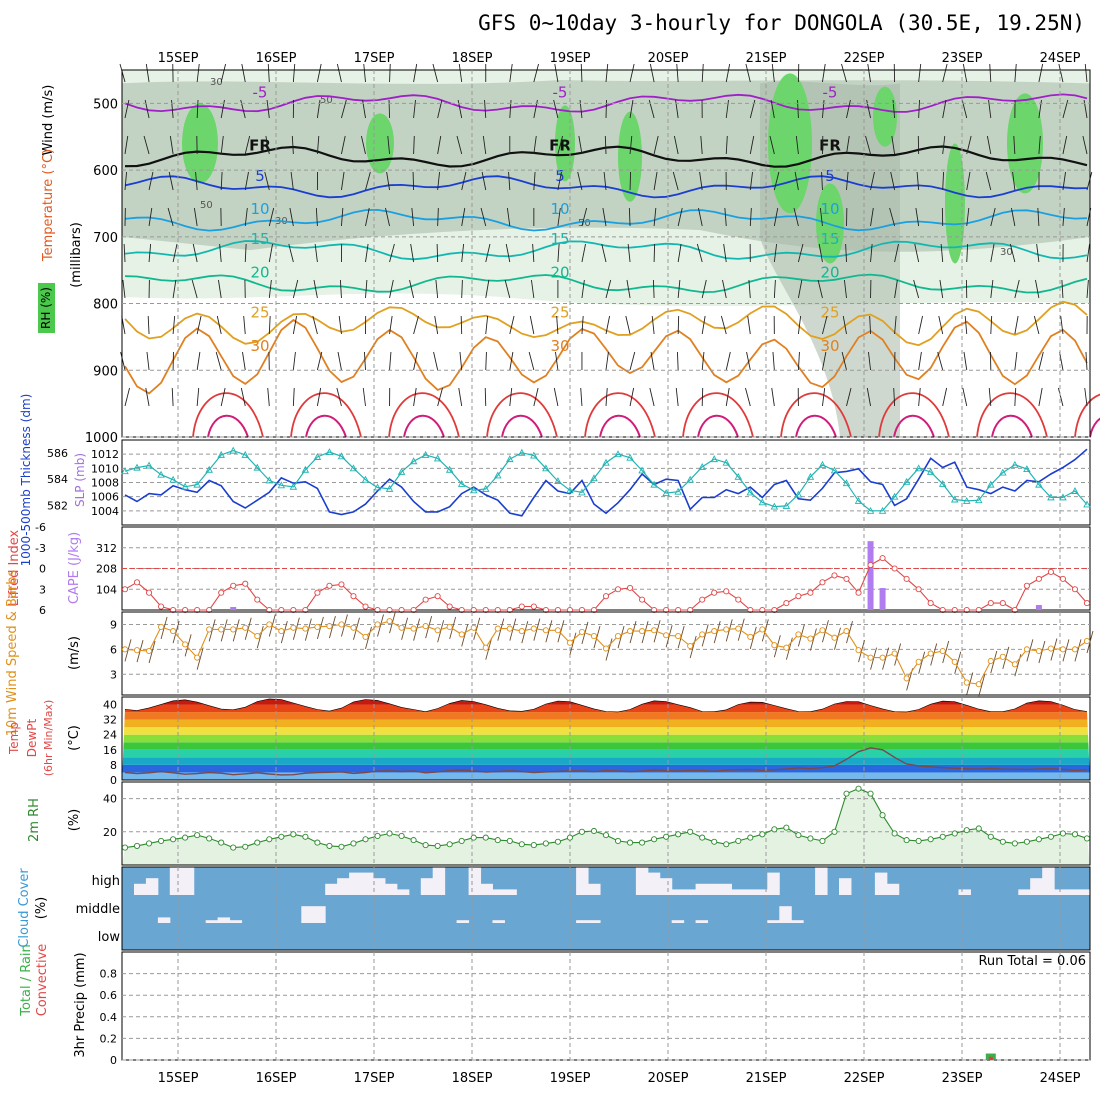 This screenshot has height=1100, width=1100. Describe the element at coordinates (46, 308) in the screenshot. I see `upper-air-ylabel-rh: RH (%)` at that location.